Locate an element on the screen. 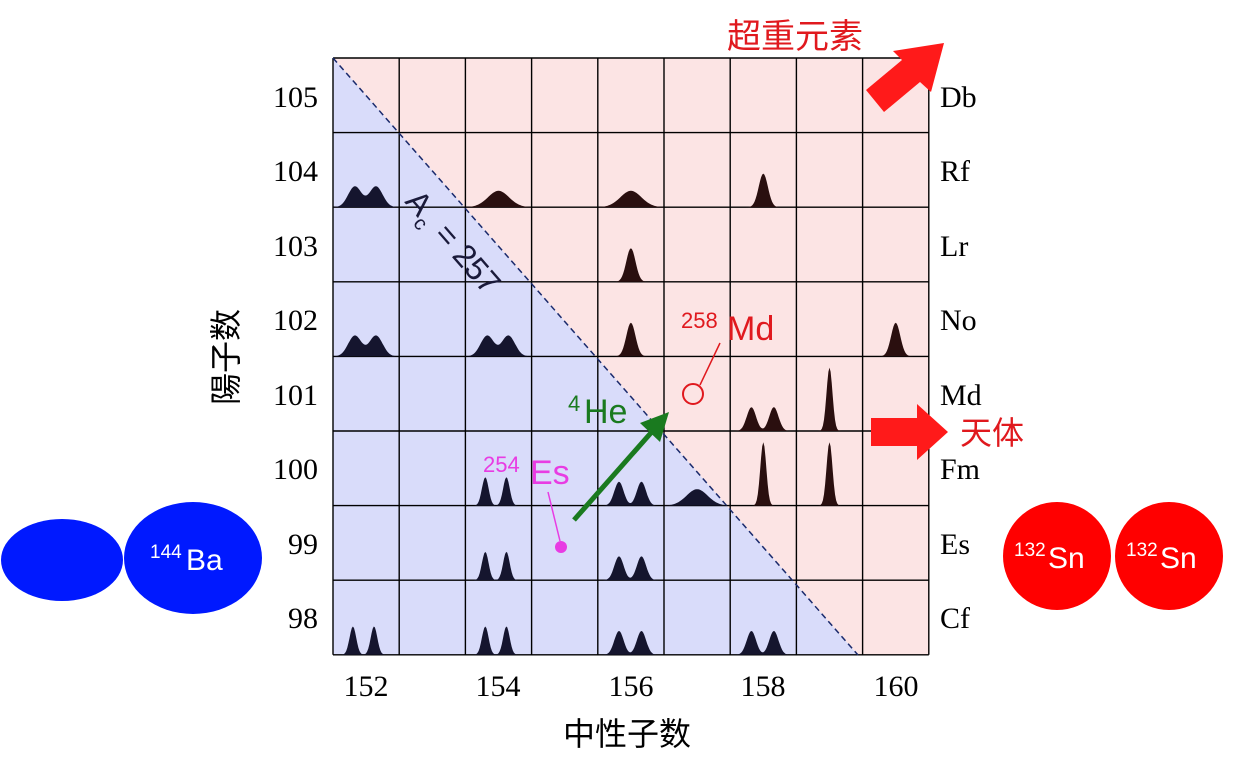 This screenshot has height=777, width=1235. y-tick: 98 is located at coordinates (303, 618).